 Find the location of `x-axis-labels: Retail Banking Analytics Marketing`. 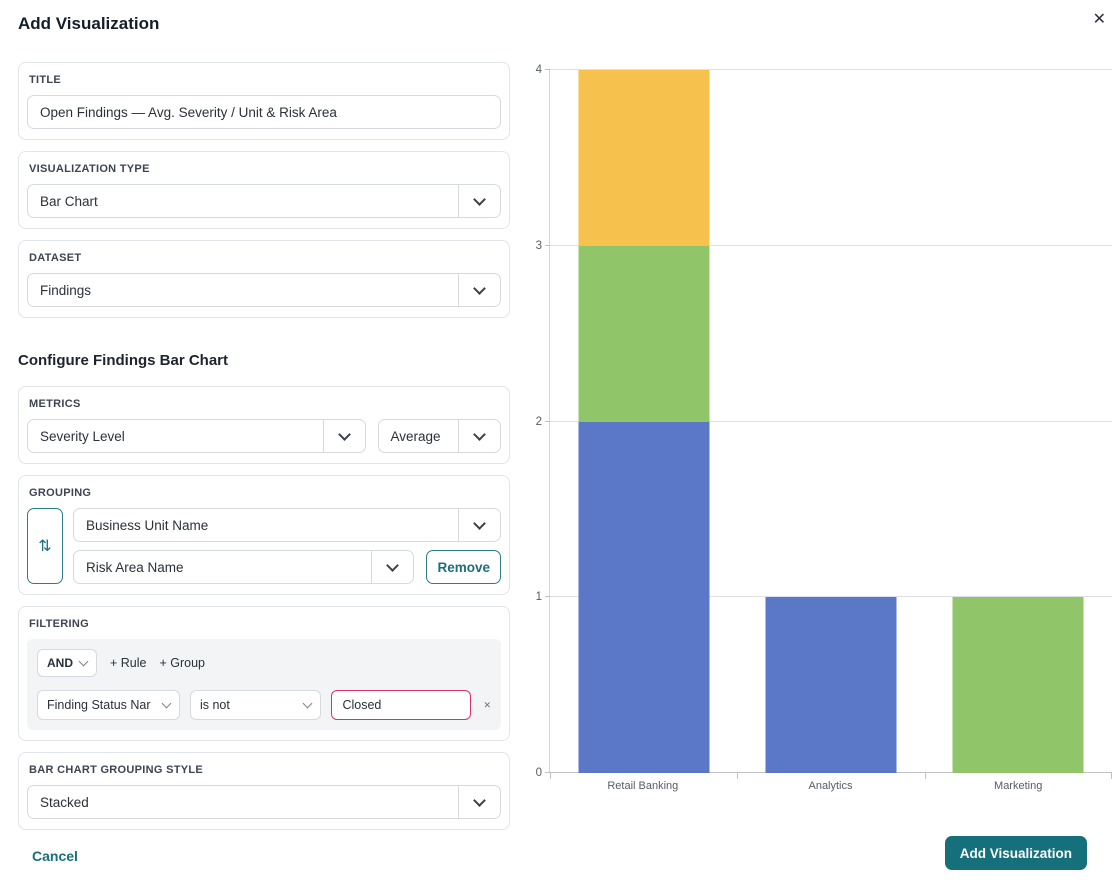

x-axis-labels: Retail Banking Analytics Marketing is located at coordinates (830, 786).